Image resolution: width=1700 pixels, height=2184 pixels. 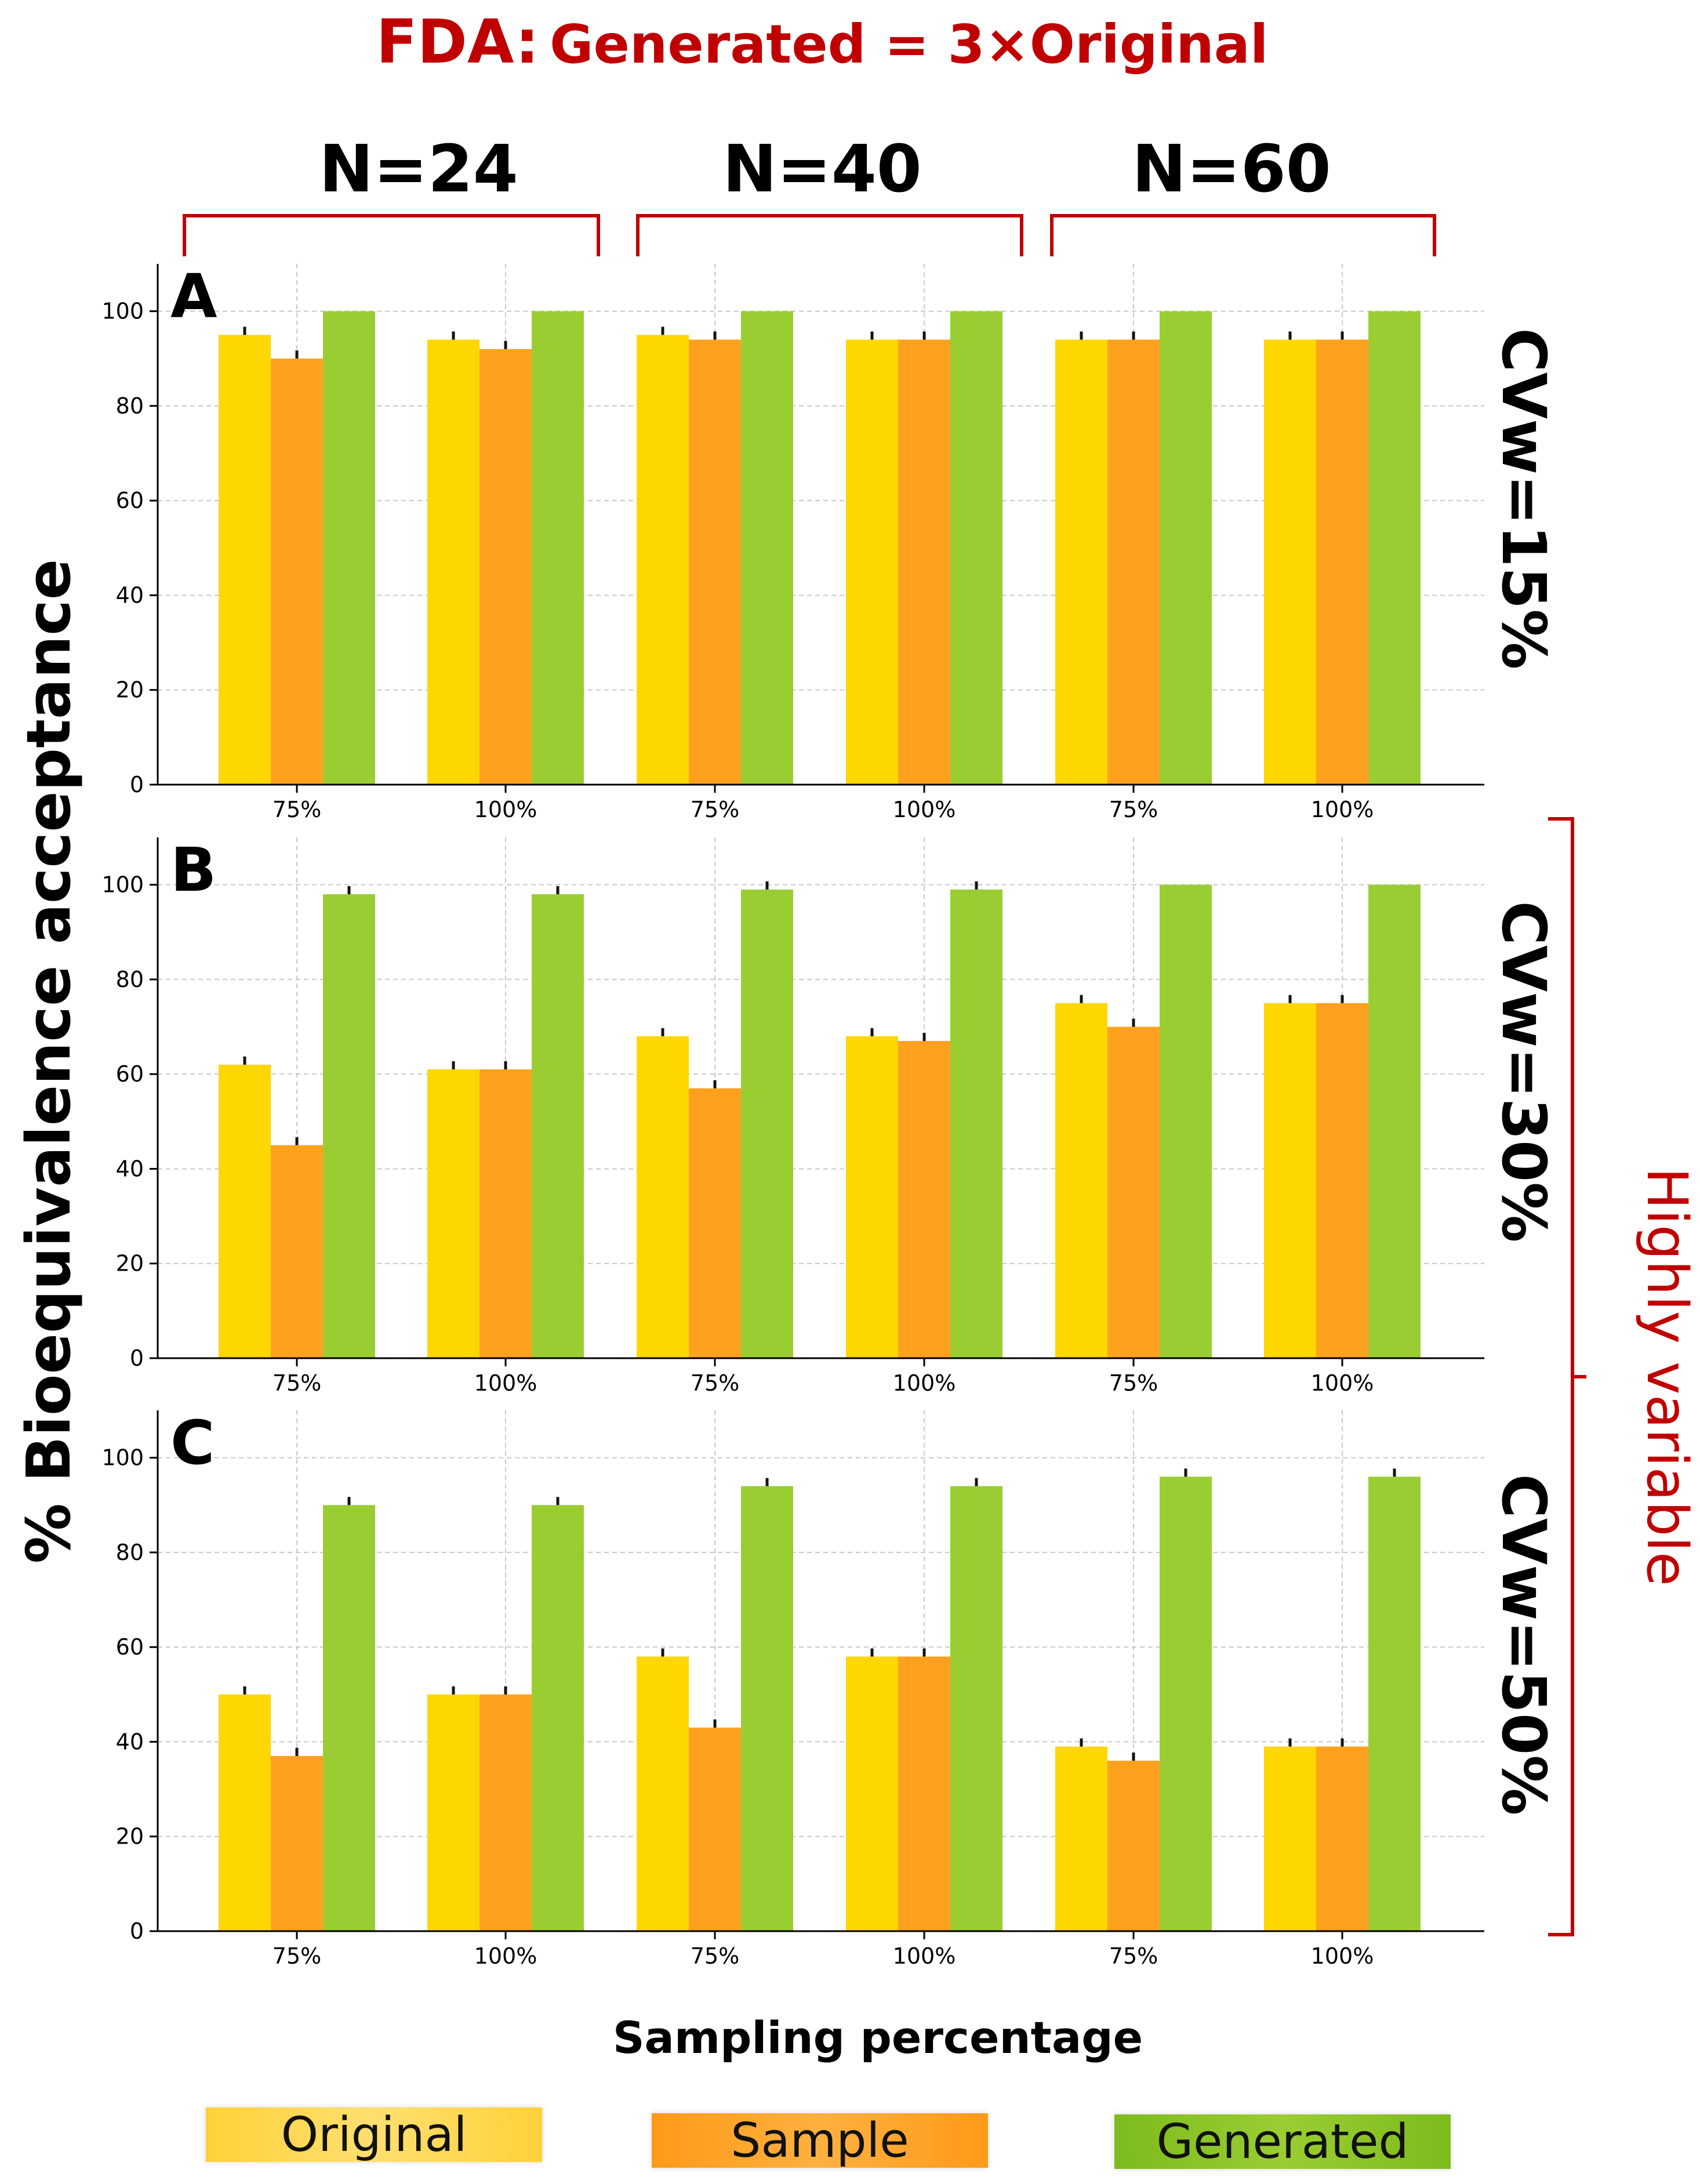 I want to click on group-bracket-n24, so click(x=391, y=235).